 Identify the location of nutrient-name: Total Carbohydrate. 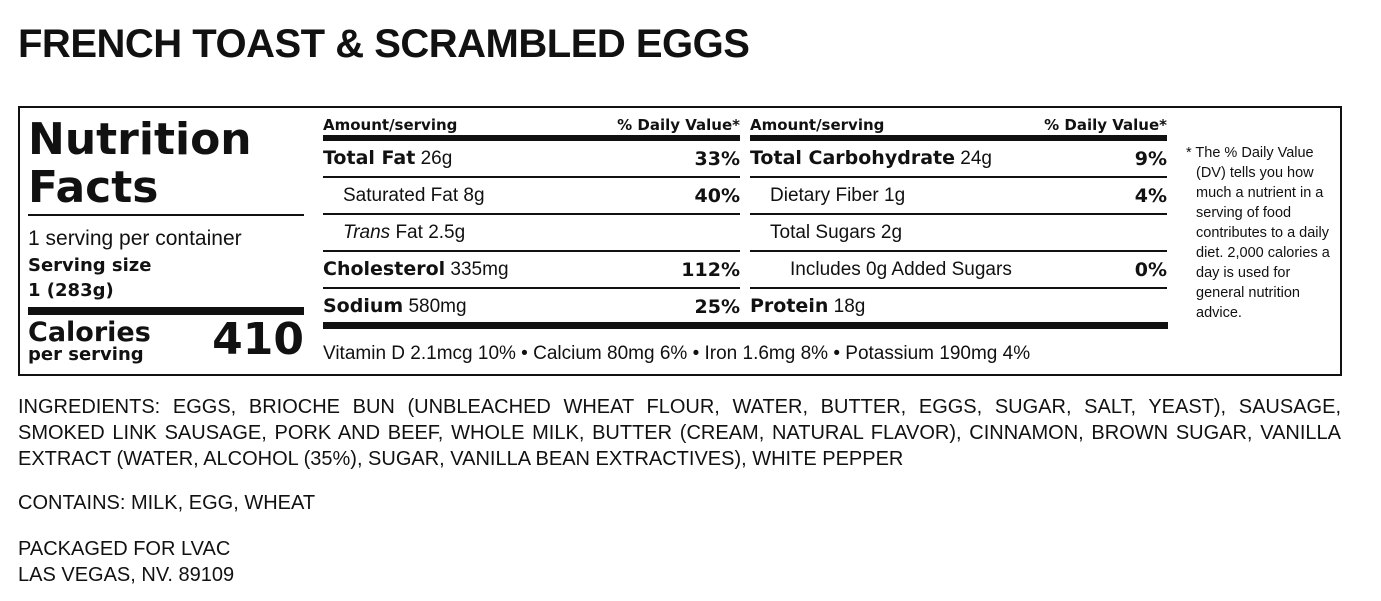
(852, 158).